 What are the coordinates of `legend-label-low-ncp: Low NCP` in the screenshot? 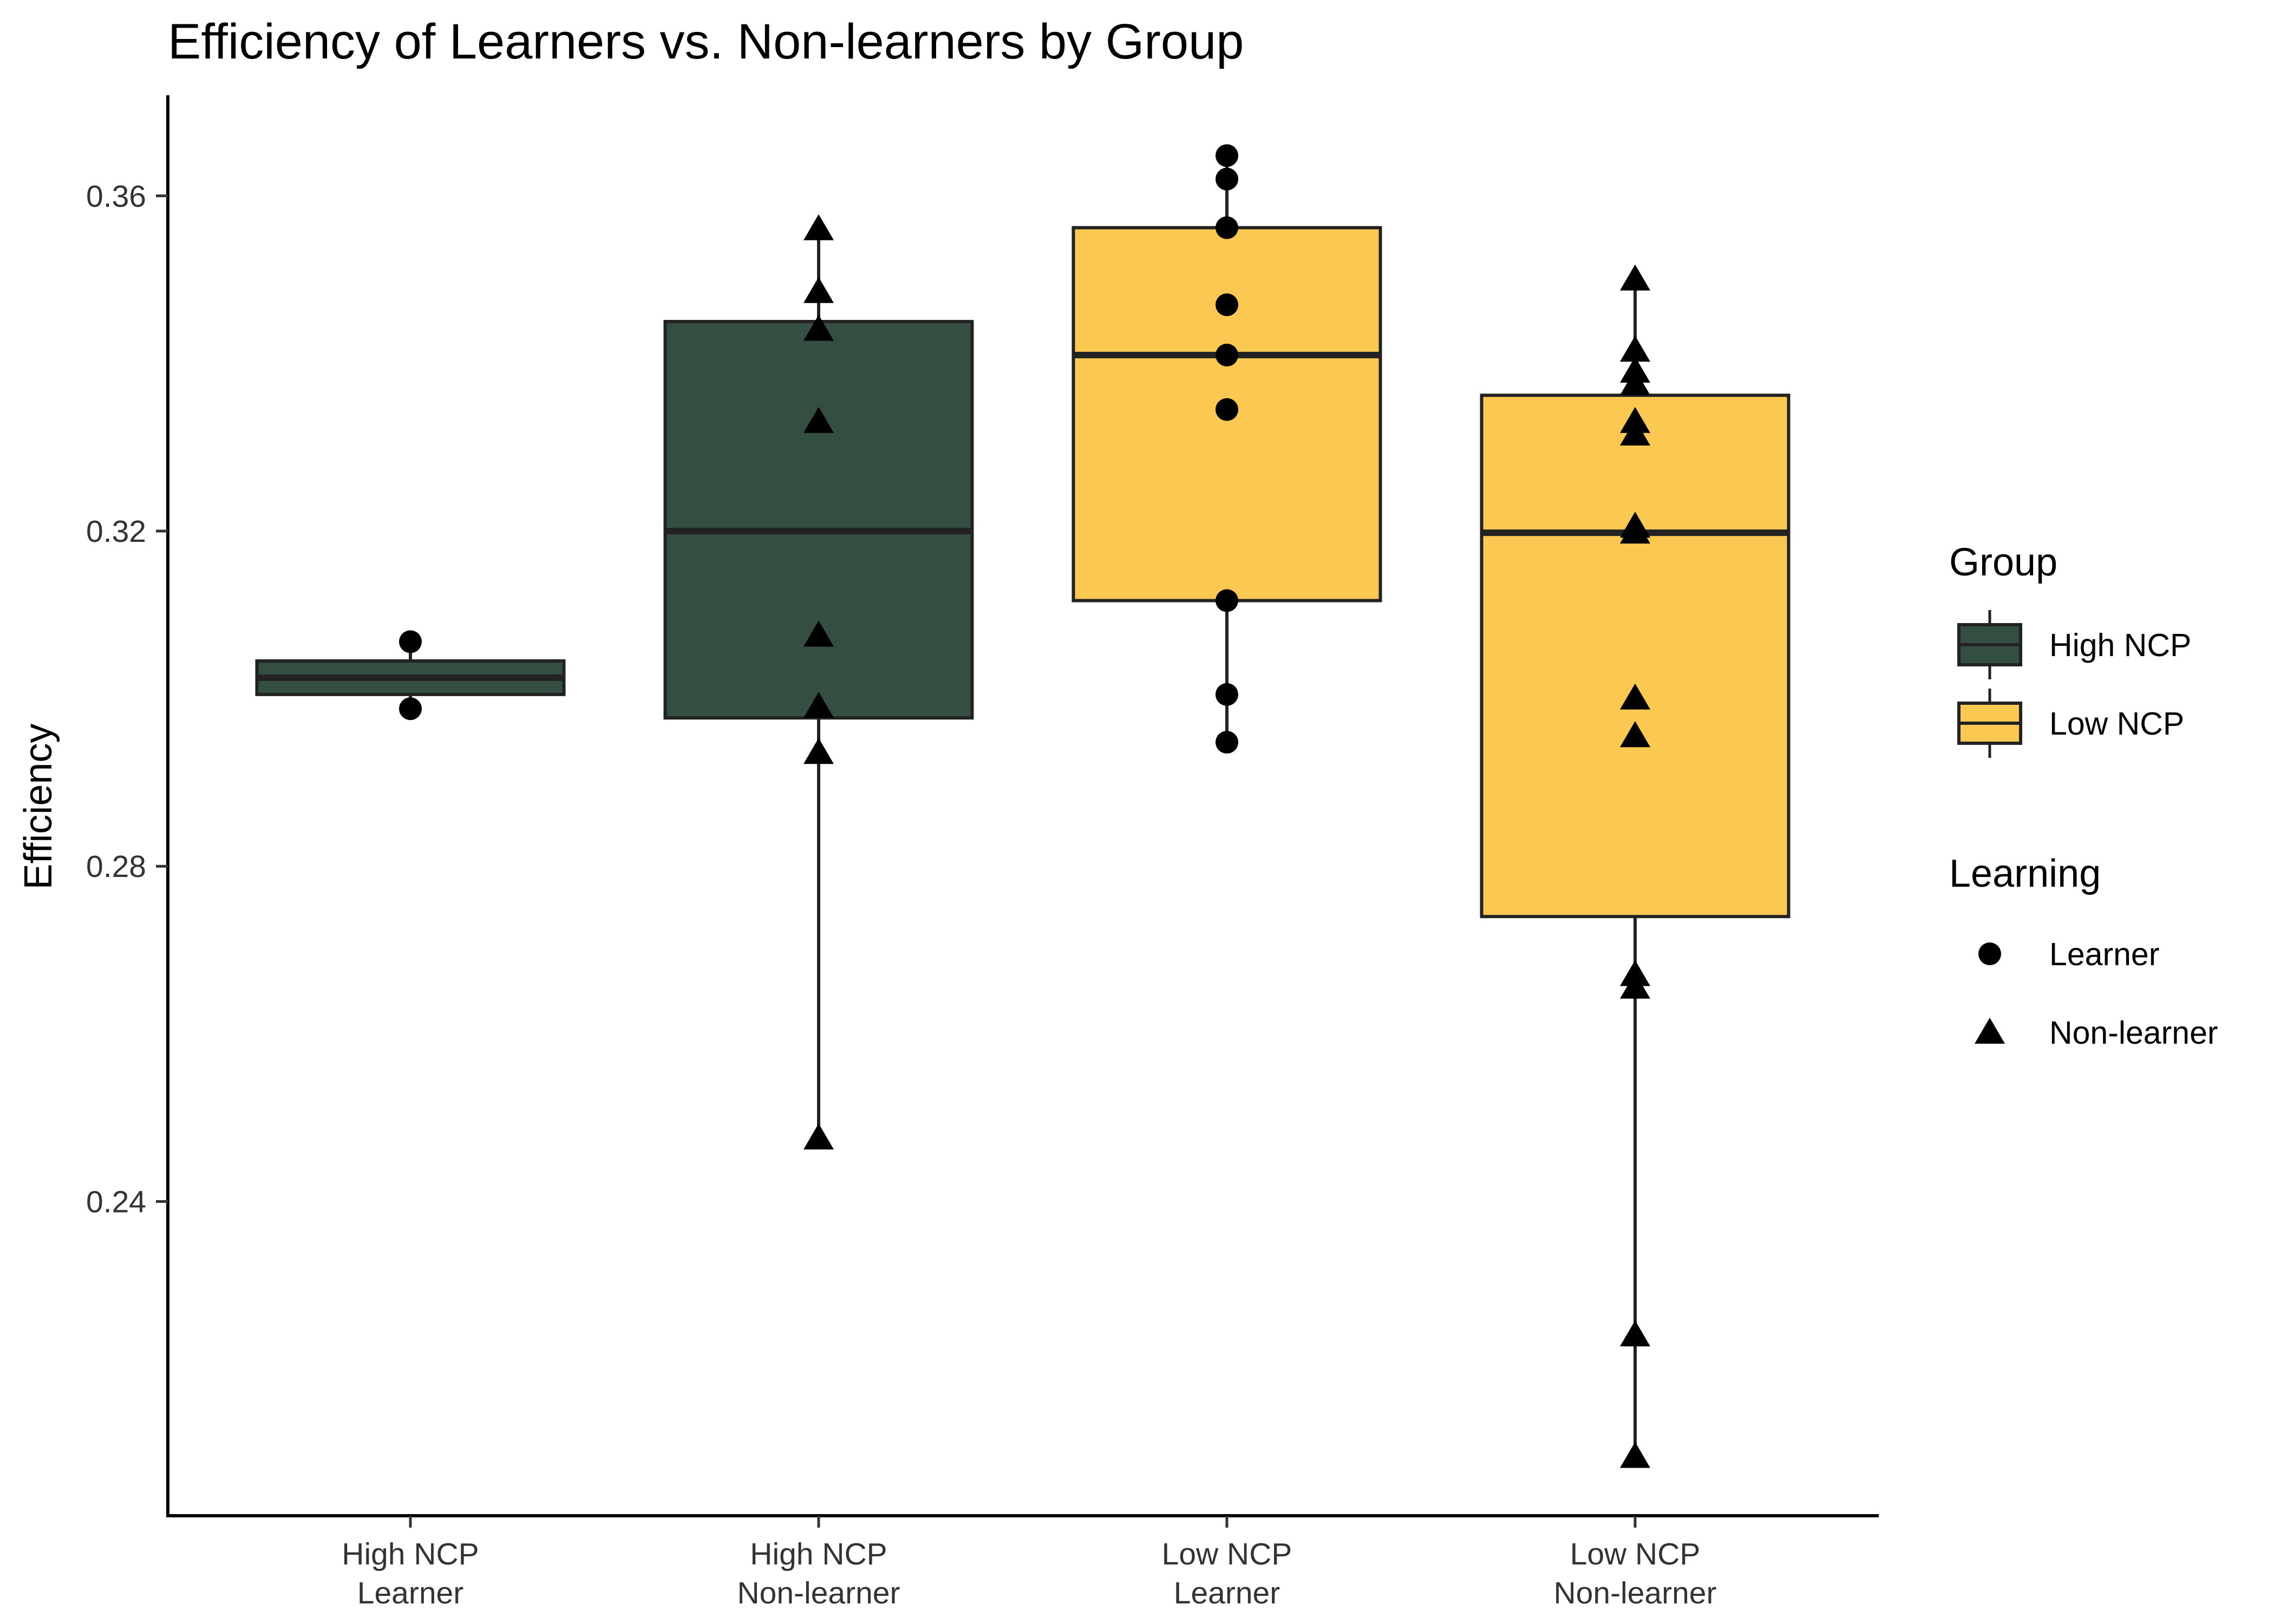 It's located at (2117, 724).